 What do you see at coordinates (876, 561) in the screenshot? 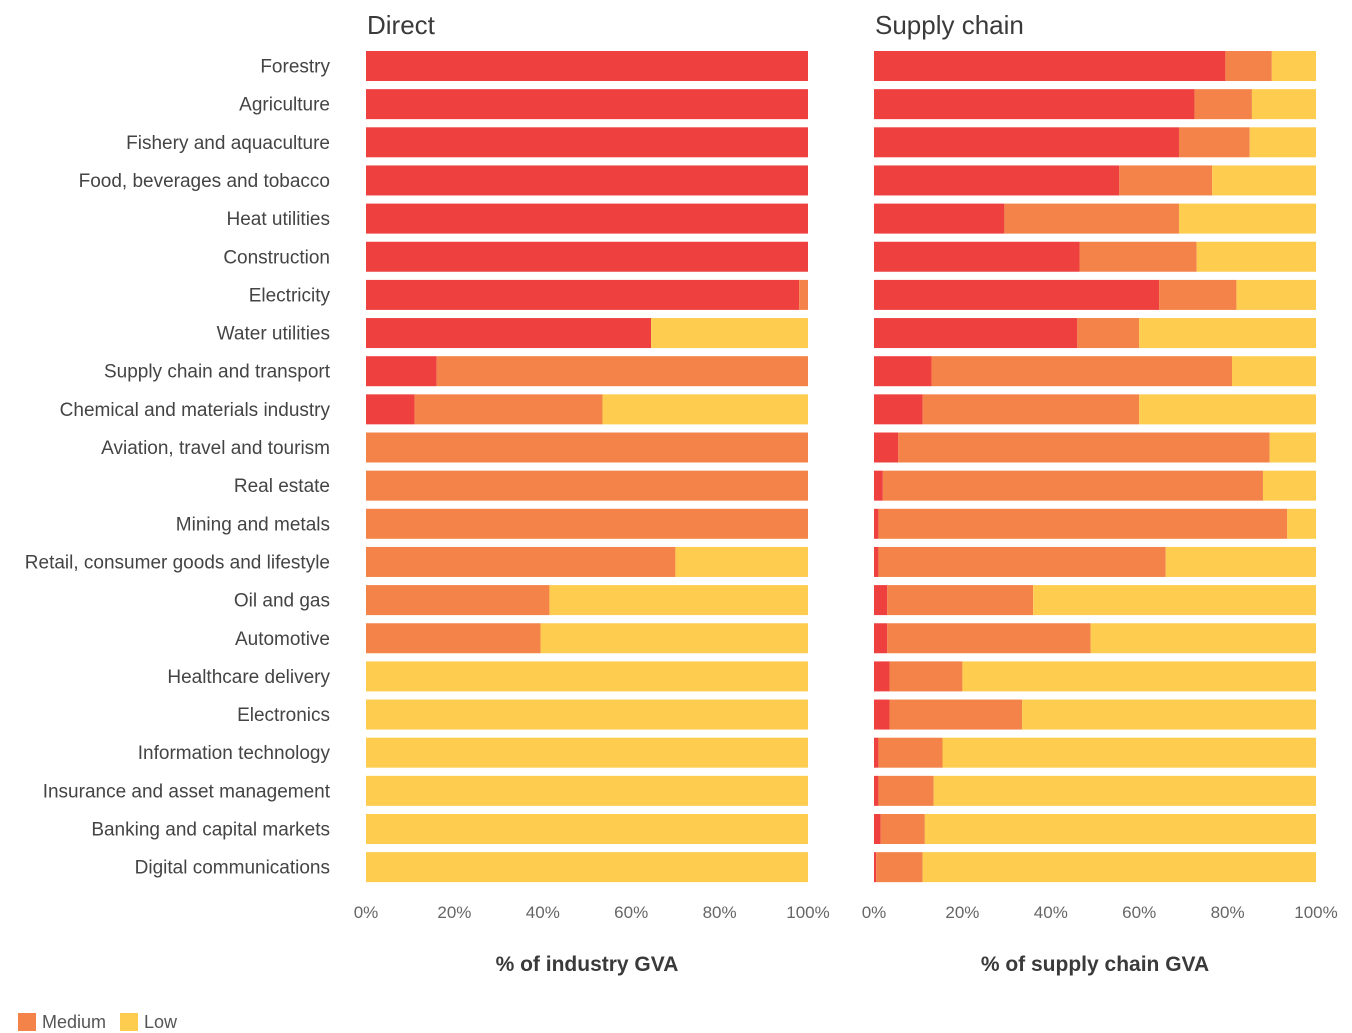
I see `bar-supply-chain-retail-consumer-goods-and-lifestyle-high` at bounding box center [876, 561].